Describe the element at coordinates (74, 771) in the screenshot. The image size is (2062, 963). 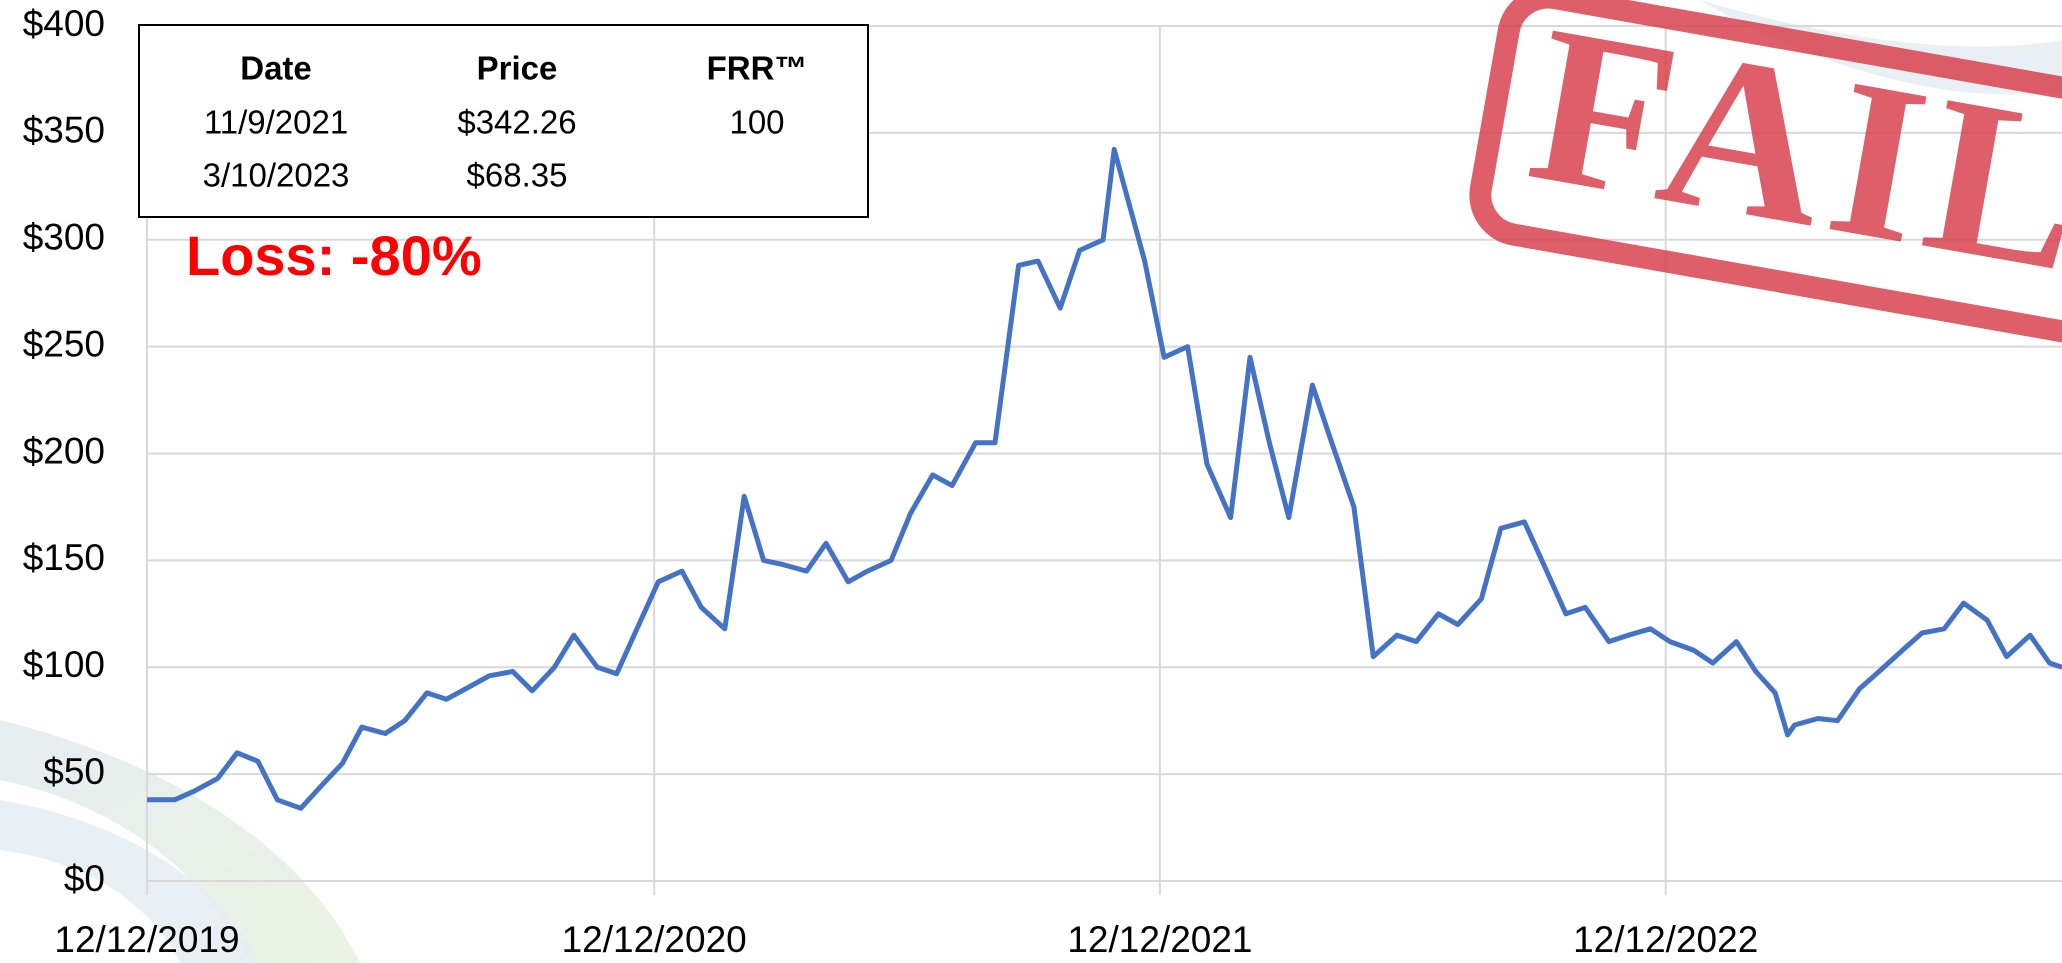
I see `y-tick-label: $50` at that location.